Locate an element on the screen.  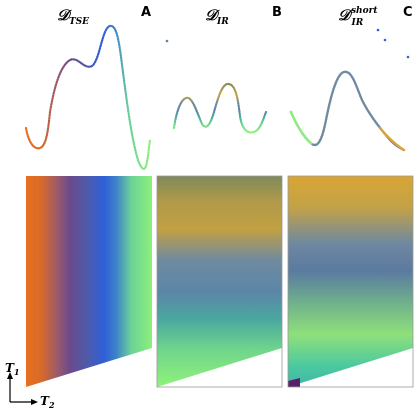
x-axis-label: T2 is located at coordinates (47, 401).